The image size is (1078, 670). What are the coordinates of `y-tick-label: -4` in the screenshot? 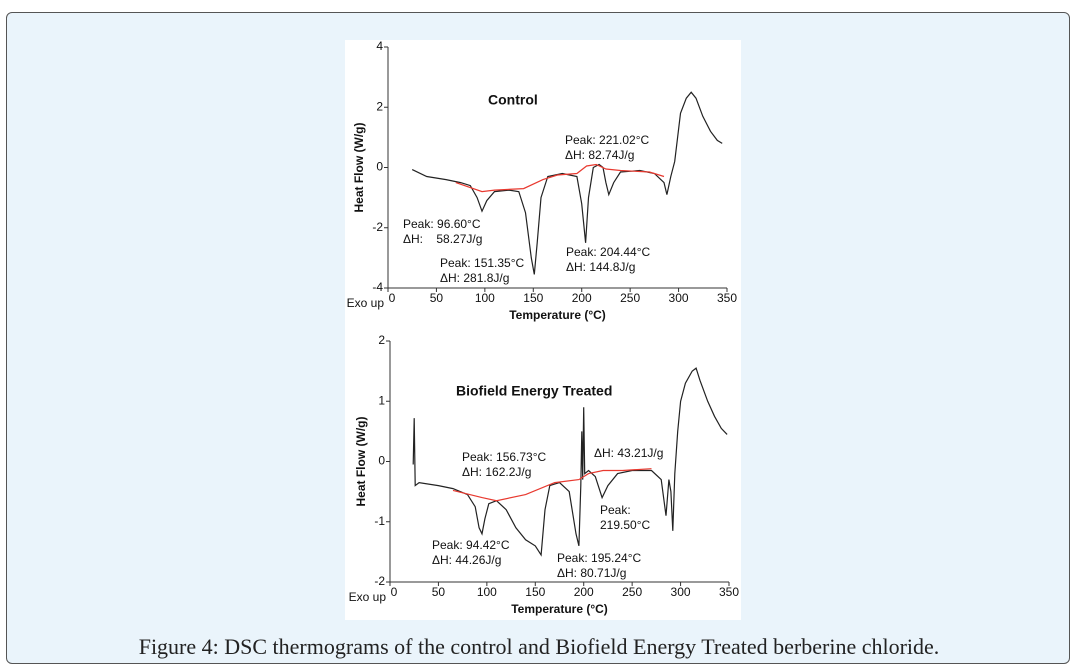 It's located at (377, 287).